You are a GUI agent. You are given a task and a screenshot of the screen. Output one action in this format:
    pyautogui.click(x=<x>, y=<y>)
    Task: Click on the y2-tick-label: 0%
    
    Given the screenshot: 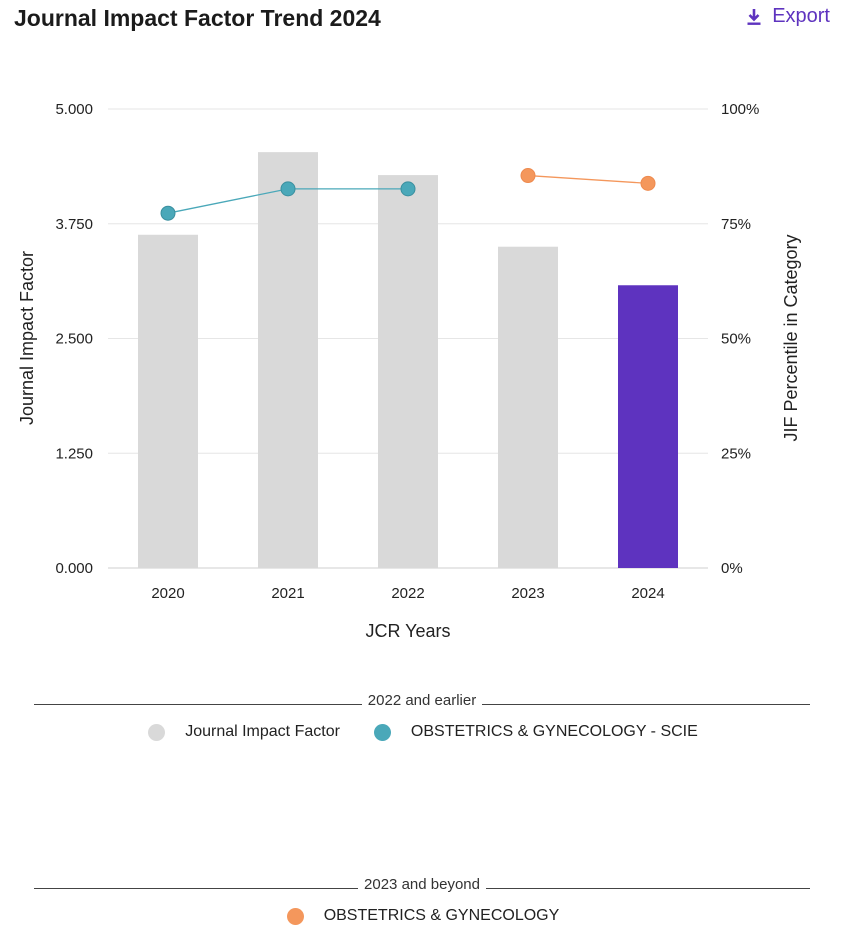 What is the action you would take?
    pyautogui.click(x=732, y=568)
    